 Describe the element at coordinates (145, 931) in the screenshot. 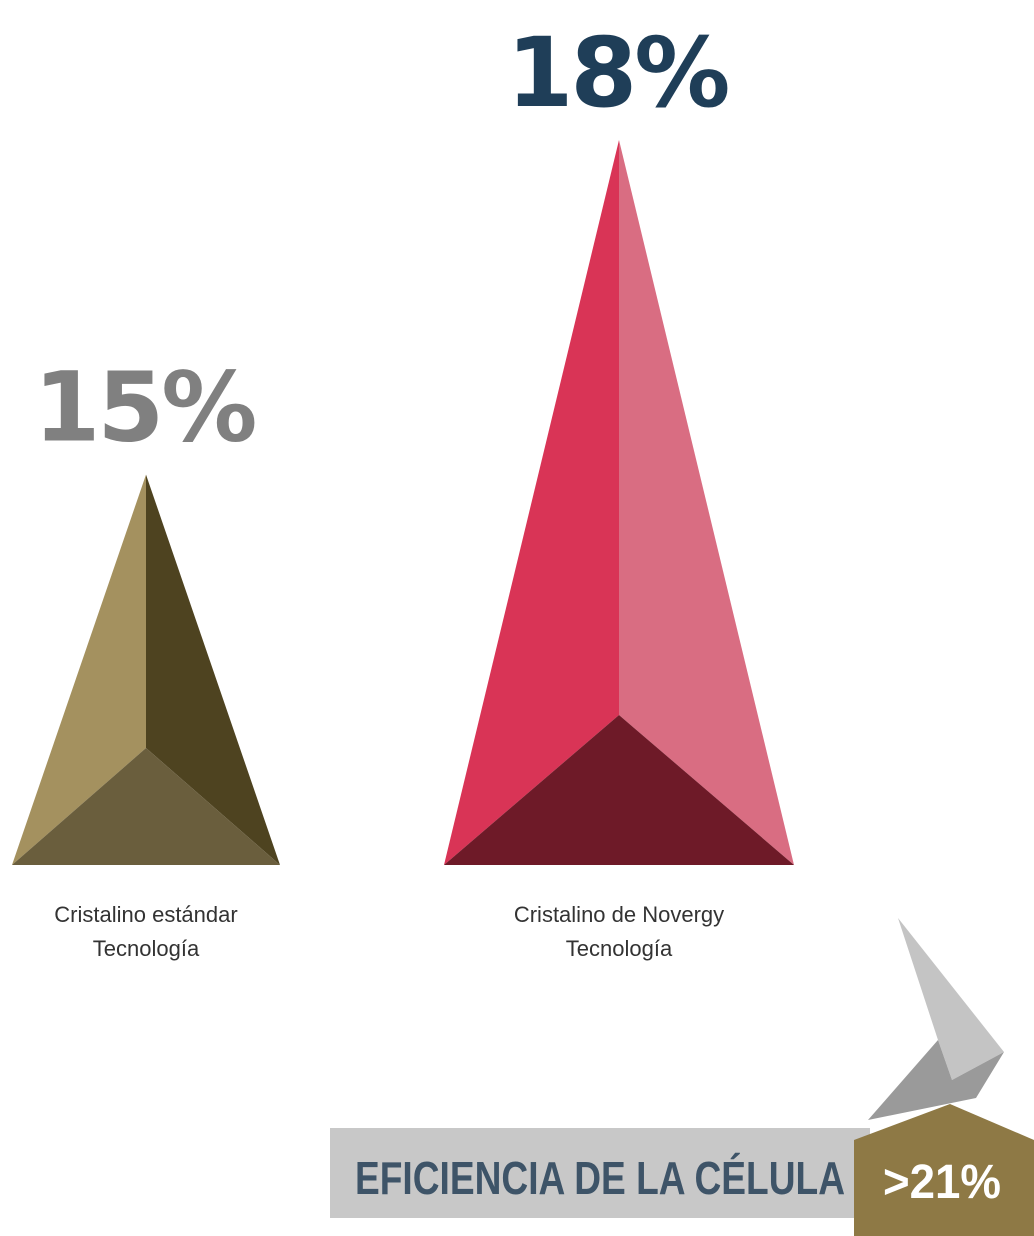

I see `category-label-1: Cristalino estándar Tecnología` at that location.